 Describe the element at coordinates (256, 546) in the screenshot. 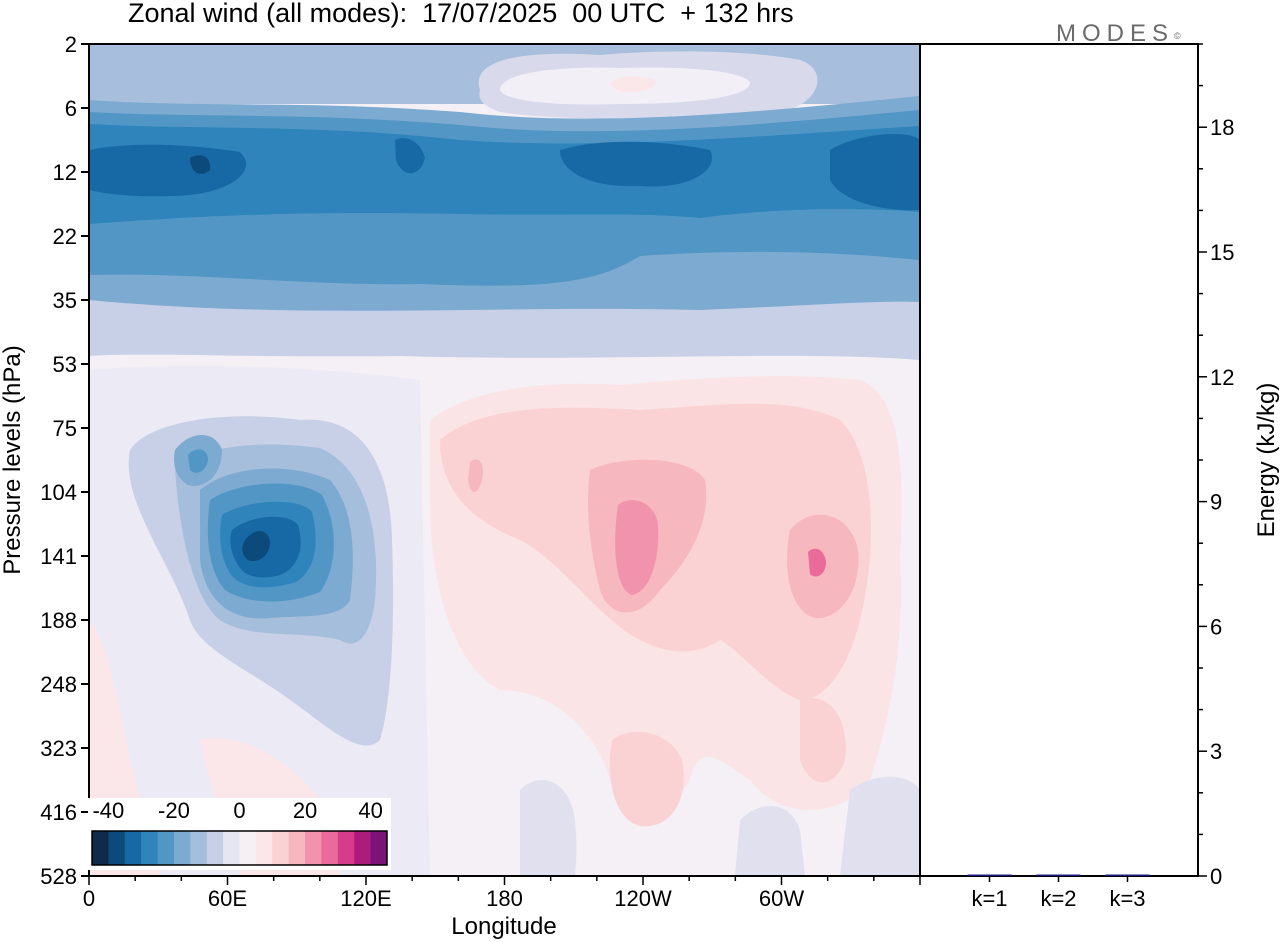

I see `contour-jet-core` at that location.